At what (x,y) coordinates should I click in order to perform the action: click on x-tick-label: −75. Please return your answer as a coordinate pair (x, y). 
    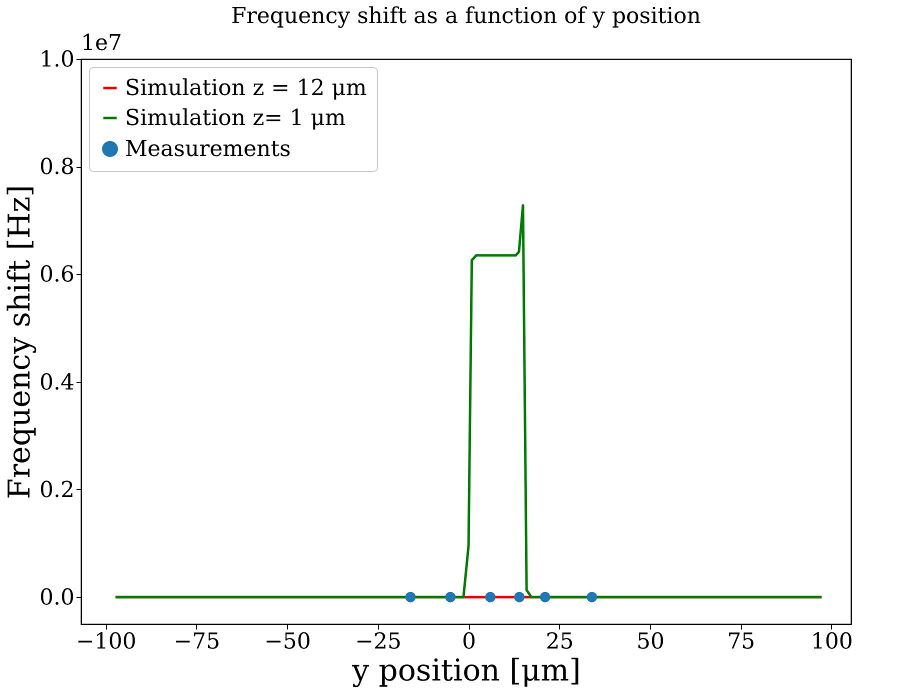
    Looking at the image, I should click on (197, 642).